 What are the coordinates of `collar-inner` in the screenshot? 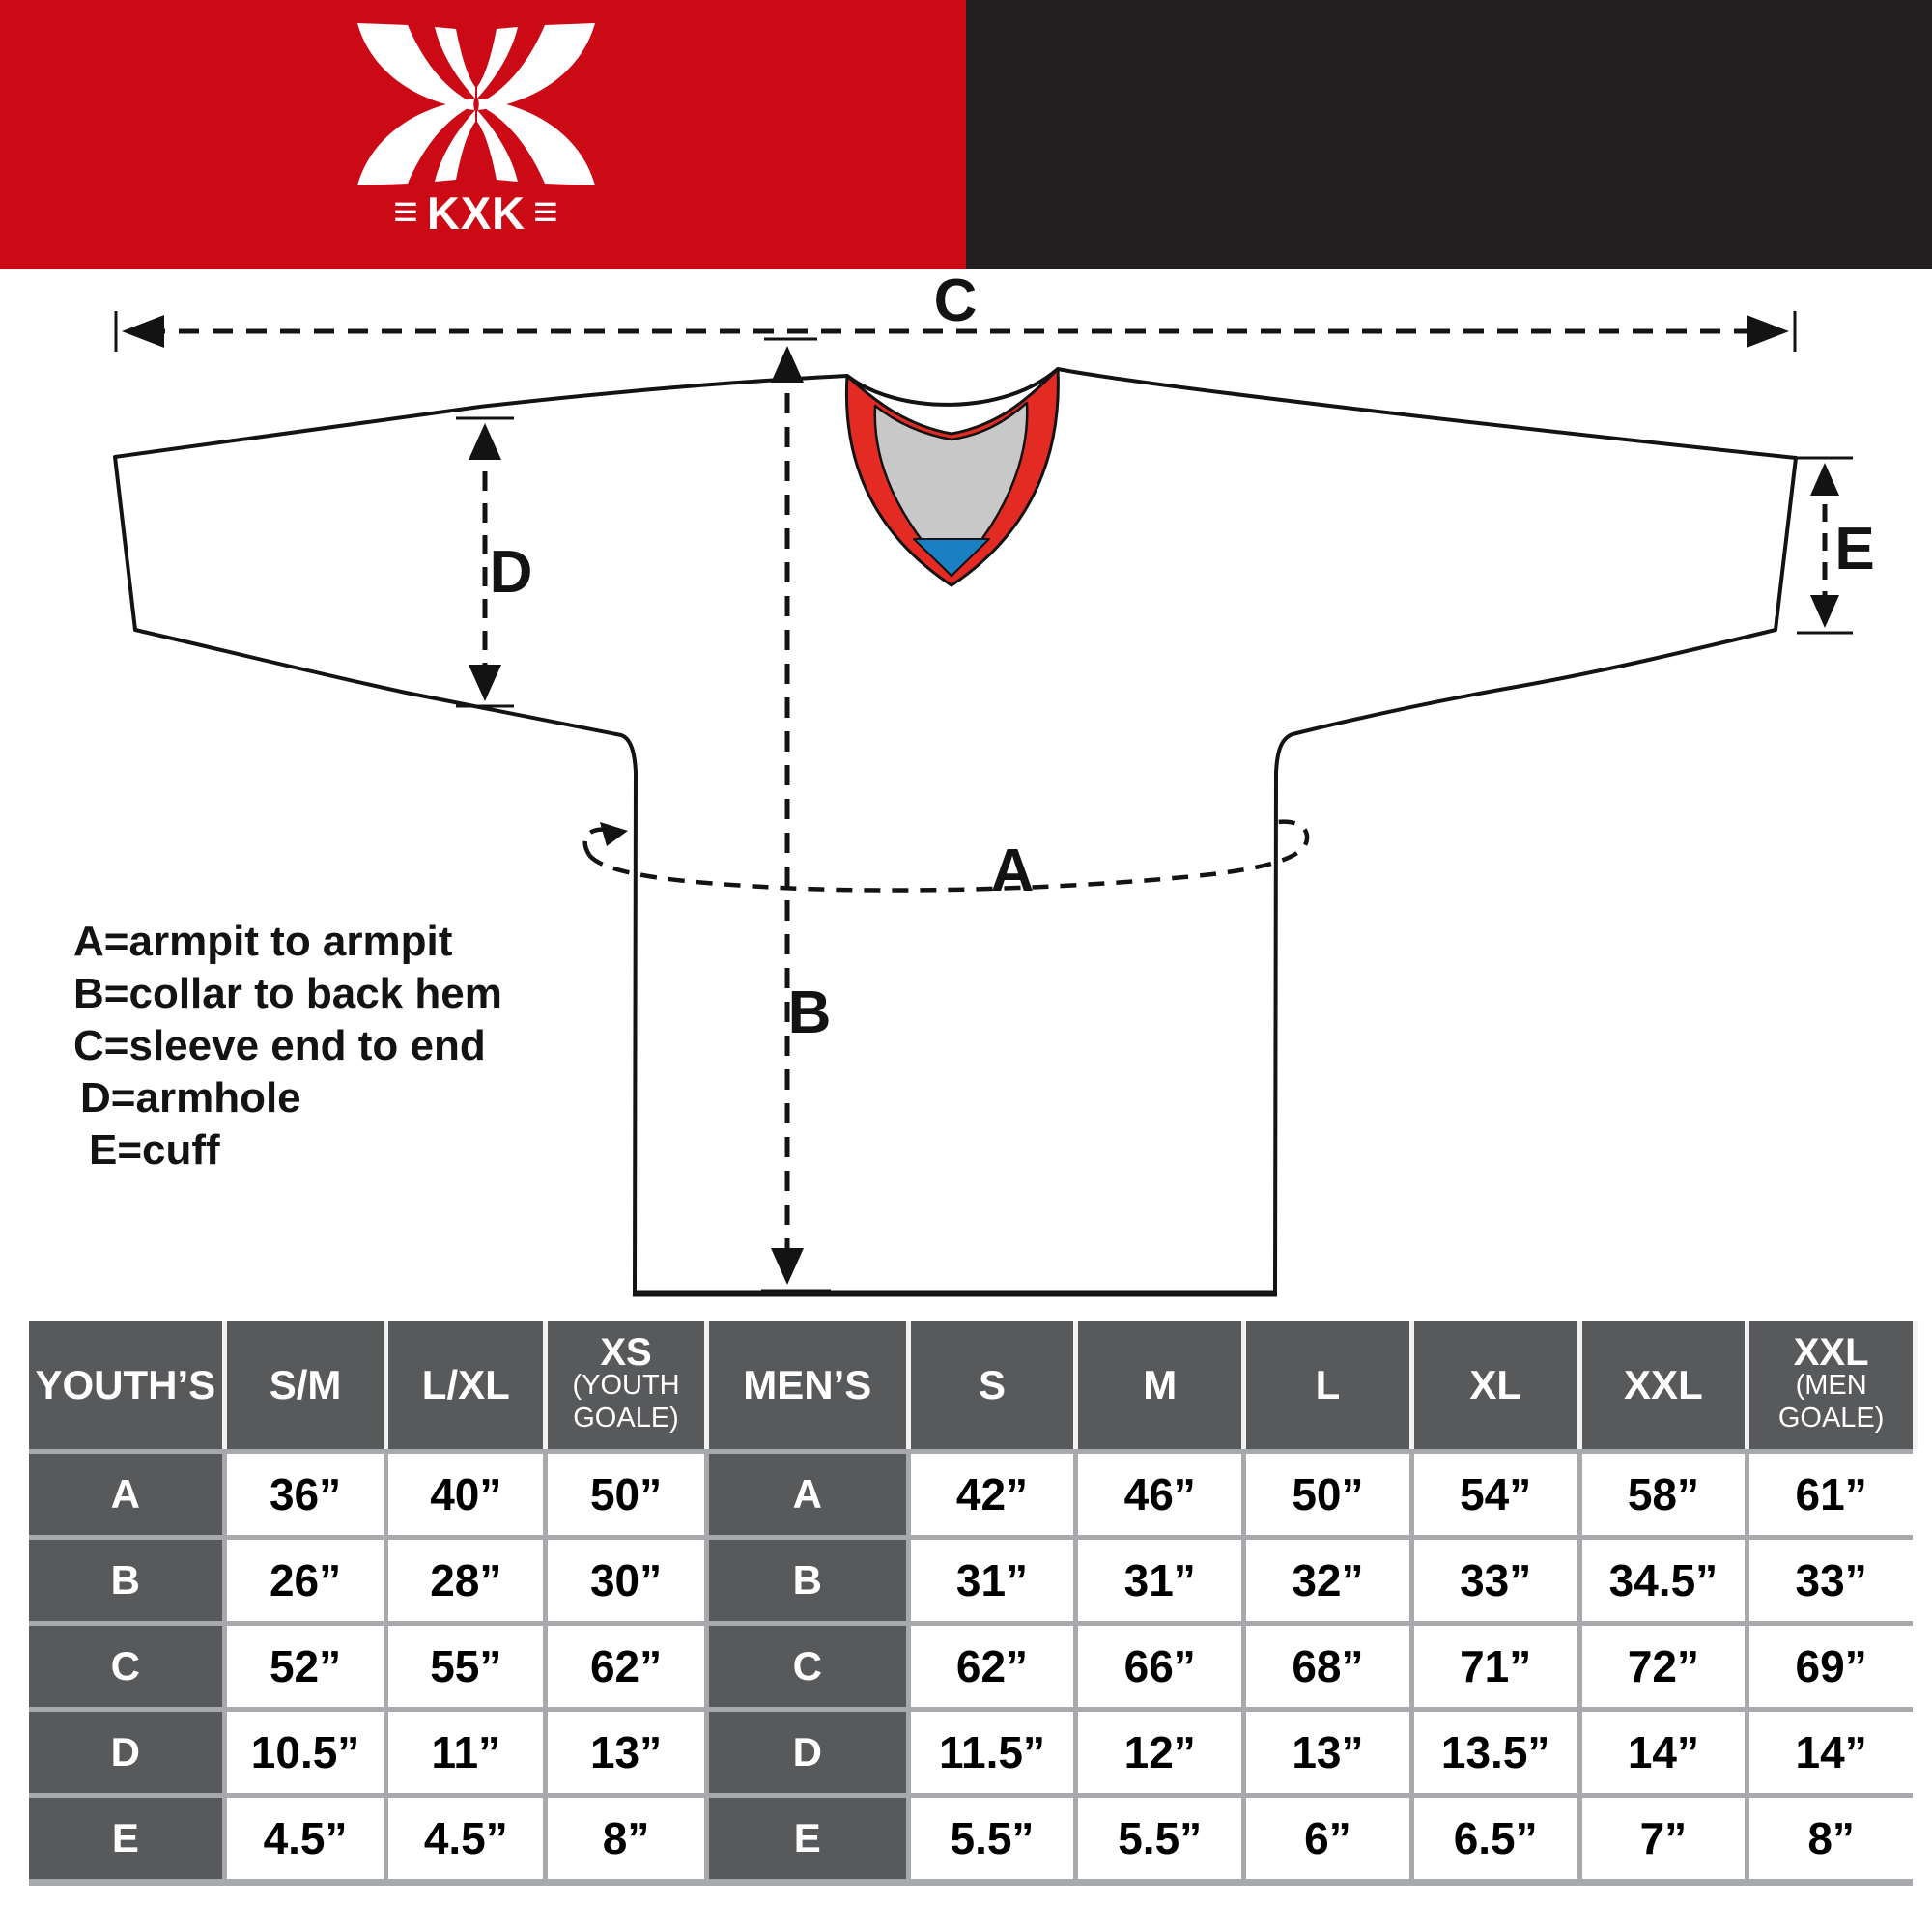 It's located at (951, 489).